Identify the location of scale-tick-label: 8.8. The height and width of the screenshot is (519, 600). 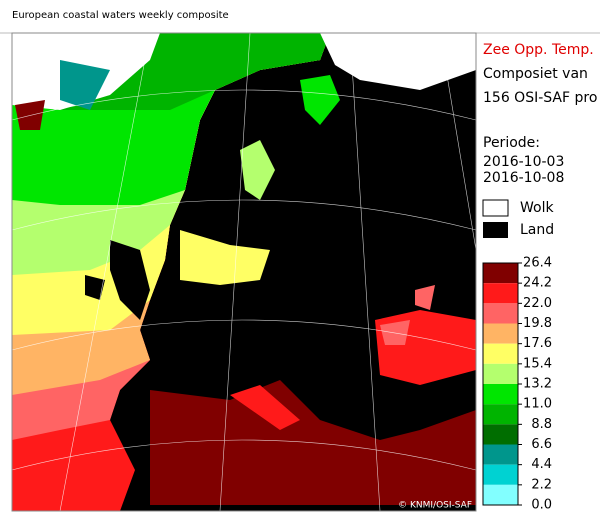
(541, 424).